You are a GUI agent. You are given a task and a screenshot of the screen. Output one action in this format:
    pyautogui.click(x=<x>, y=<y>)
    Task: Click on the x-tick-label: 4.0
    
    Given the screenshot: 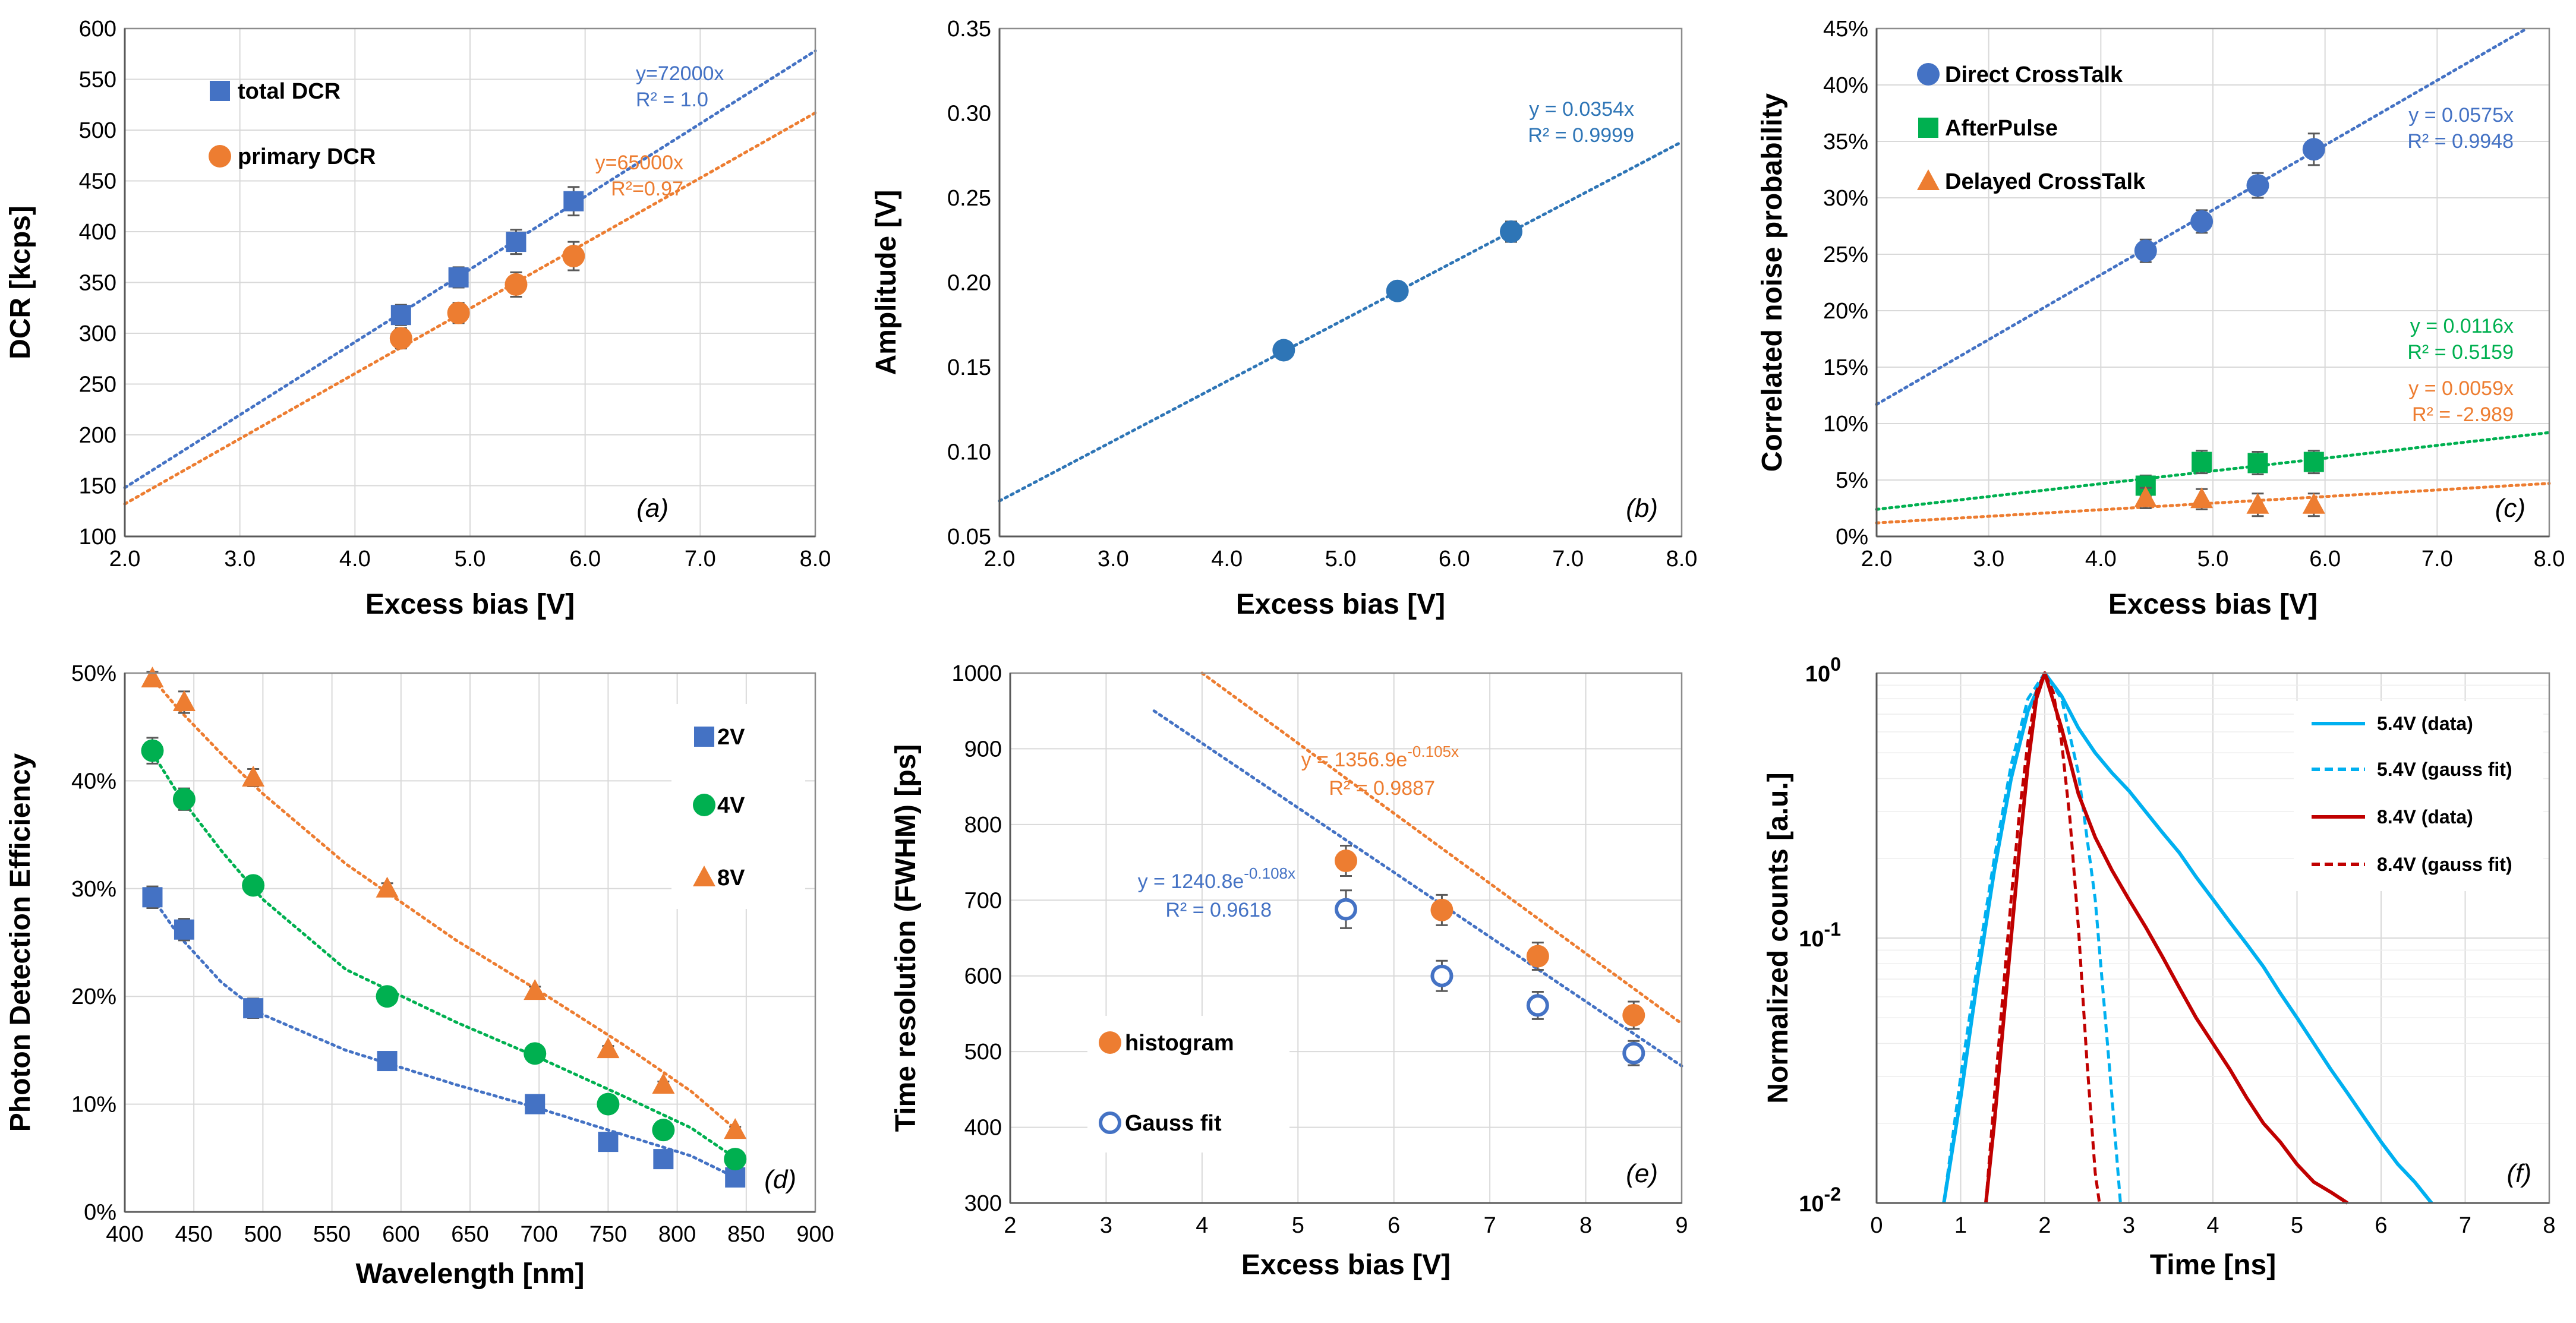 What is the action you would take?
    pyautogui.click(x=1227, y=559)
    